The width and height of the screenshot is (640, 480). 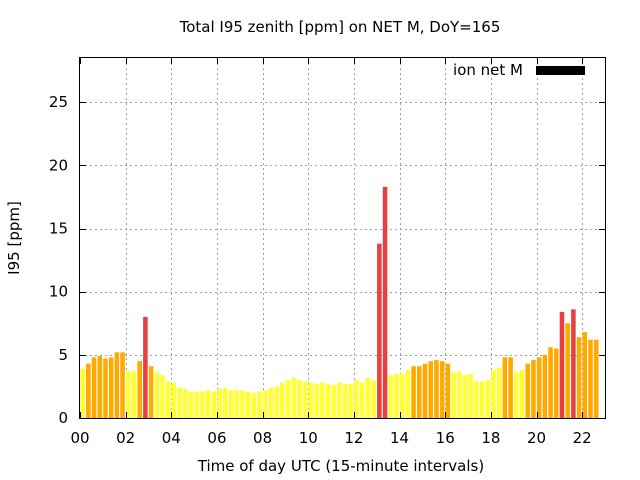 I want to click on x-axis-label: Time of day UTC (15-minute intervals), so click(x=340, y=466).